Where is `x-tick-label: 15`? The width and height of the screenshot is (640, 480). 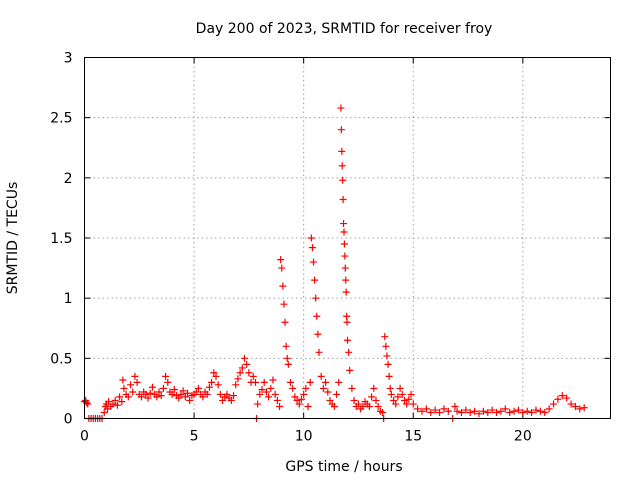 x-tick-label: 15 is located at coordinates (413, 437).